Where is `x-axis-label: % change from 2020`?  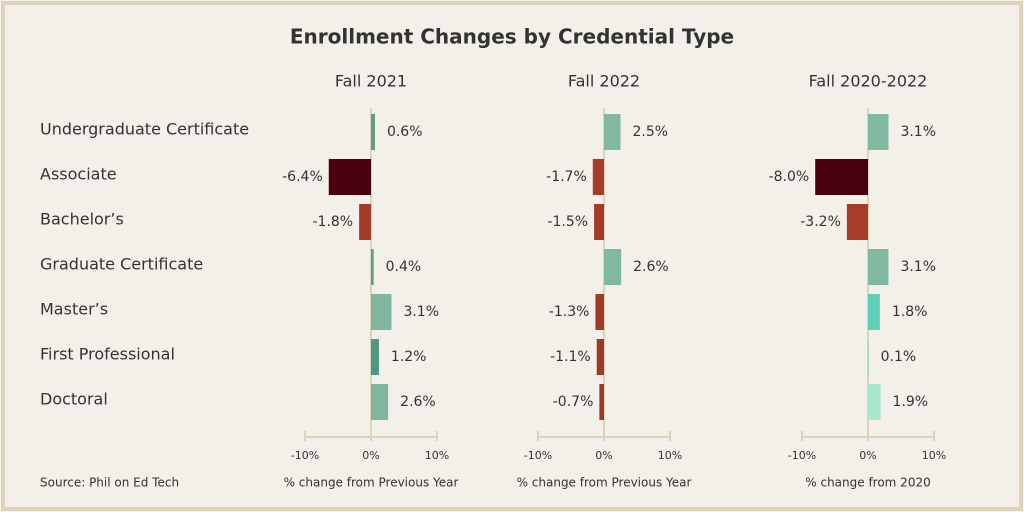
x-axis-label: % change from 2020 is located at coordinates (867, 483).